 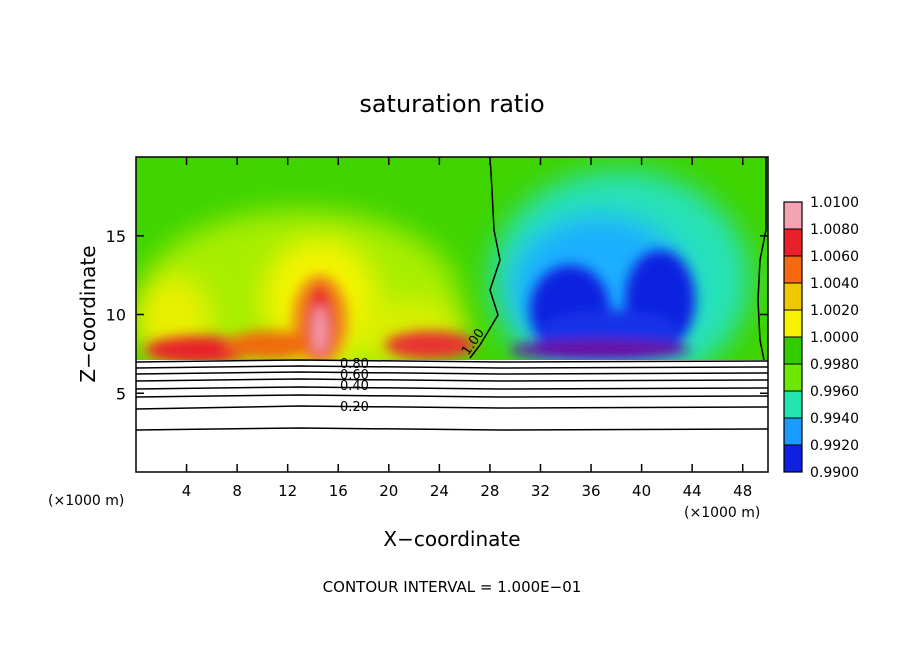 I want to click on colorbar-label: 1.0040, so click(x=834, y=284).